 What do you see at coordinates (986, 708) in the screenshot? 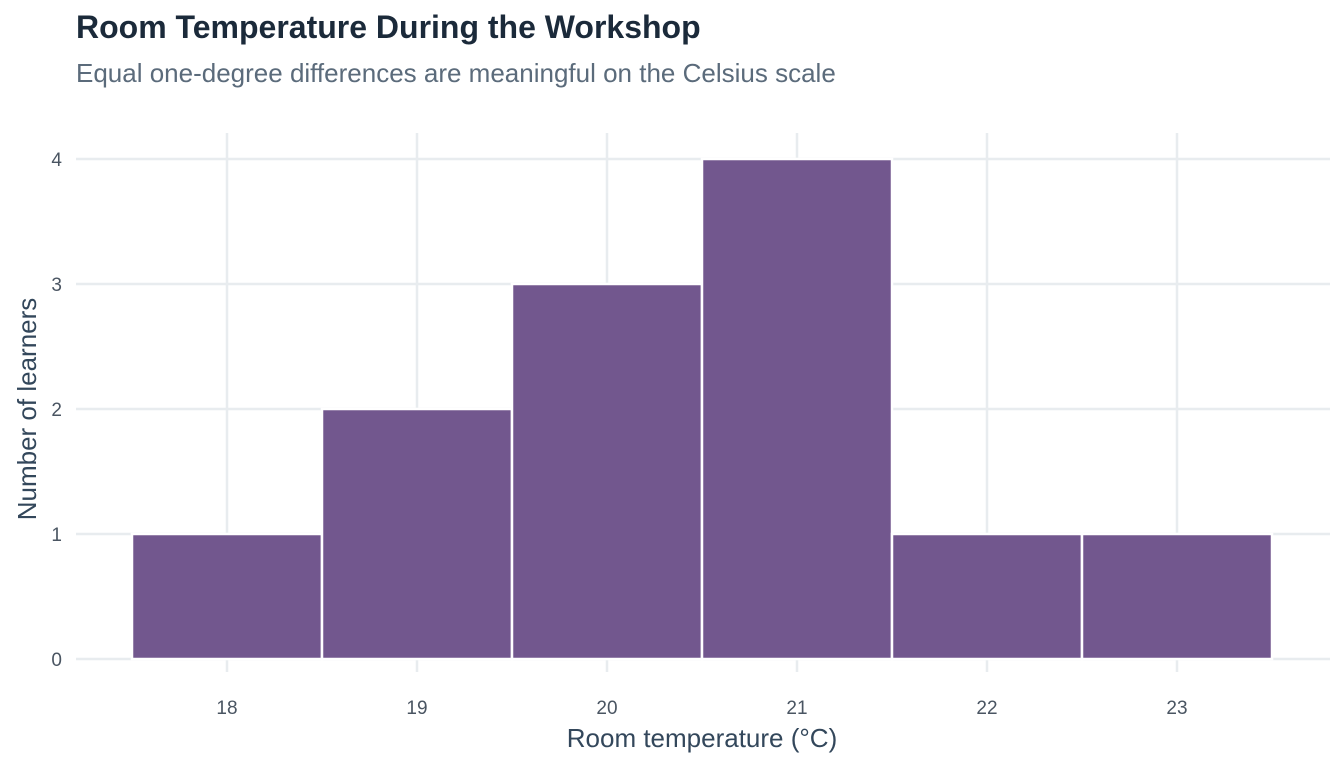
I see `x-tick-label: 22` at bounding box center [986, 708].